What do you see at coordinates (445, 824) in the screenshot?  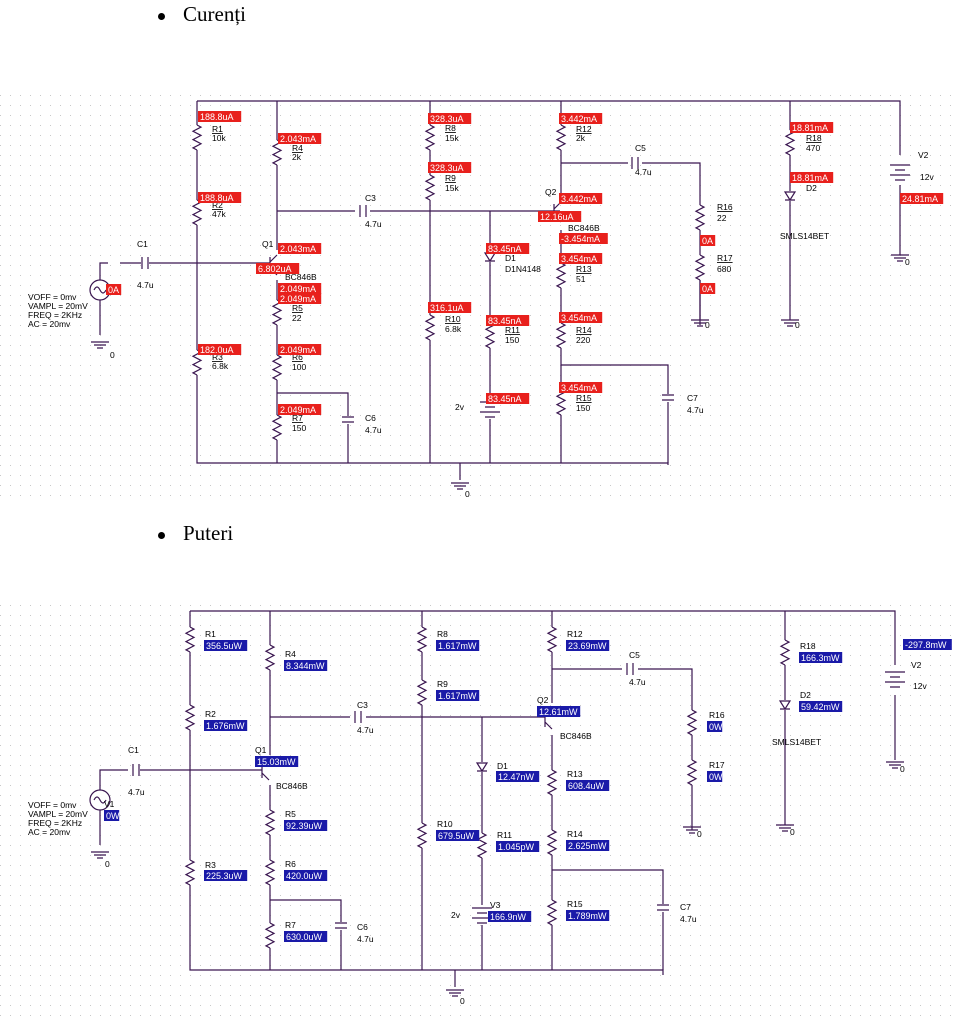 I see `label-9: R10` at bounding box center [445, 824].